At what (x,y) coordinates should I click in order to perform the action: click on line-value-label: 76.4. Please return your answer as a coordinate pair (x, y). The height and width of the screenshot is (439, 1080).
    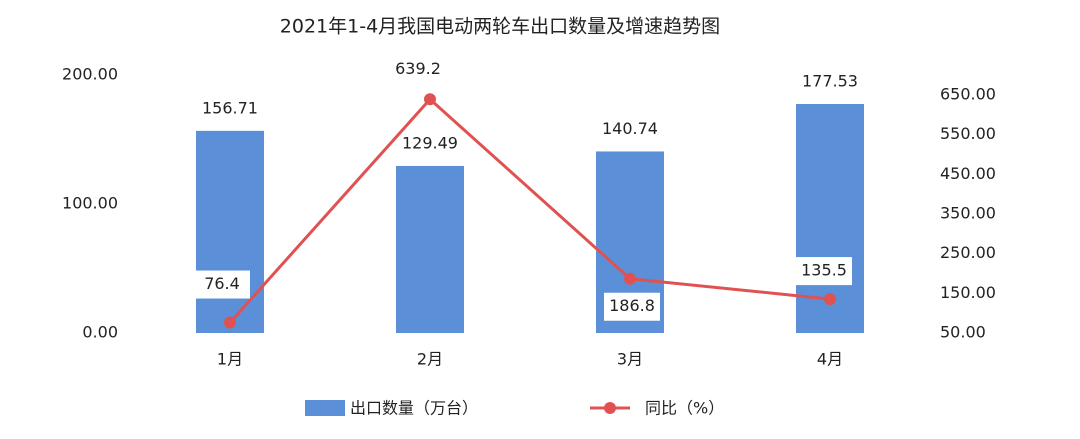
    Looking at the image, I should click on (222, 283).